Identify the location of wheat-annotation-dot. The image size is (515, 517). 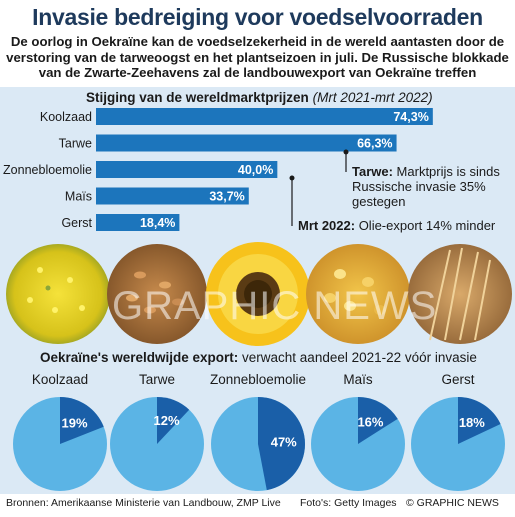
(346, 152).